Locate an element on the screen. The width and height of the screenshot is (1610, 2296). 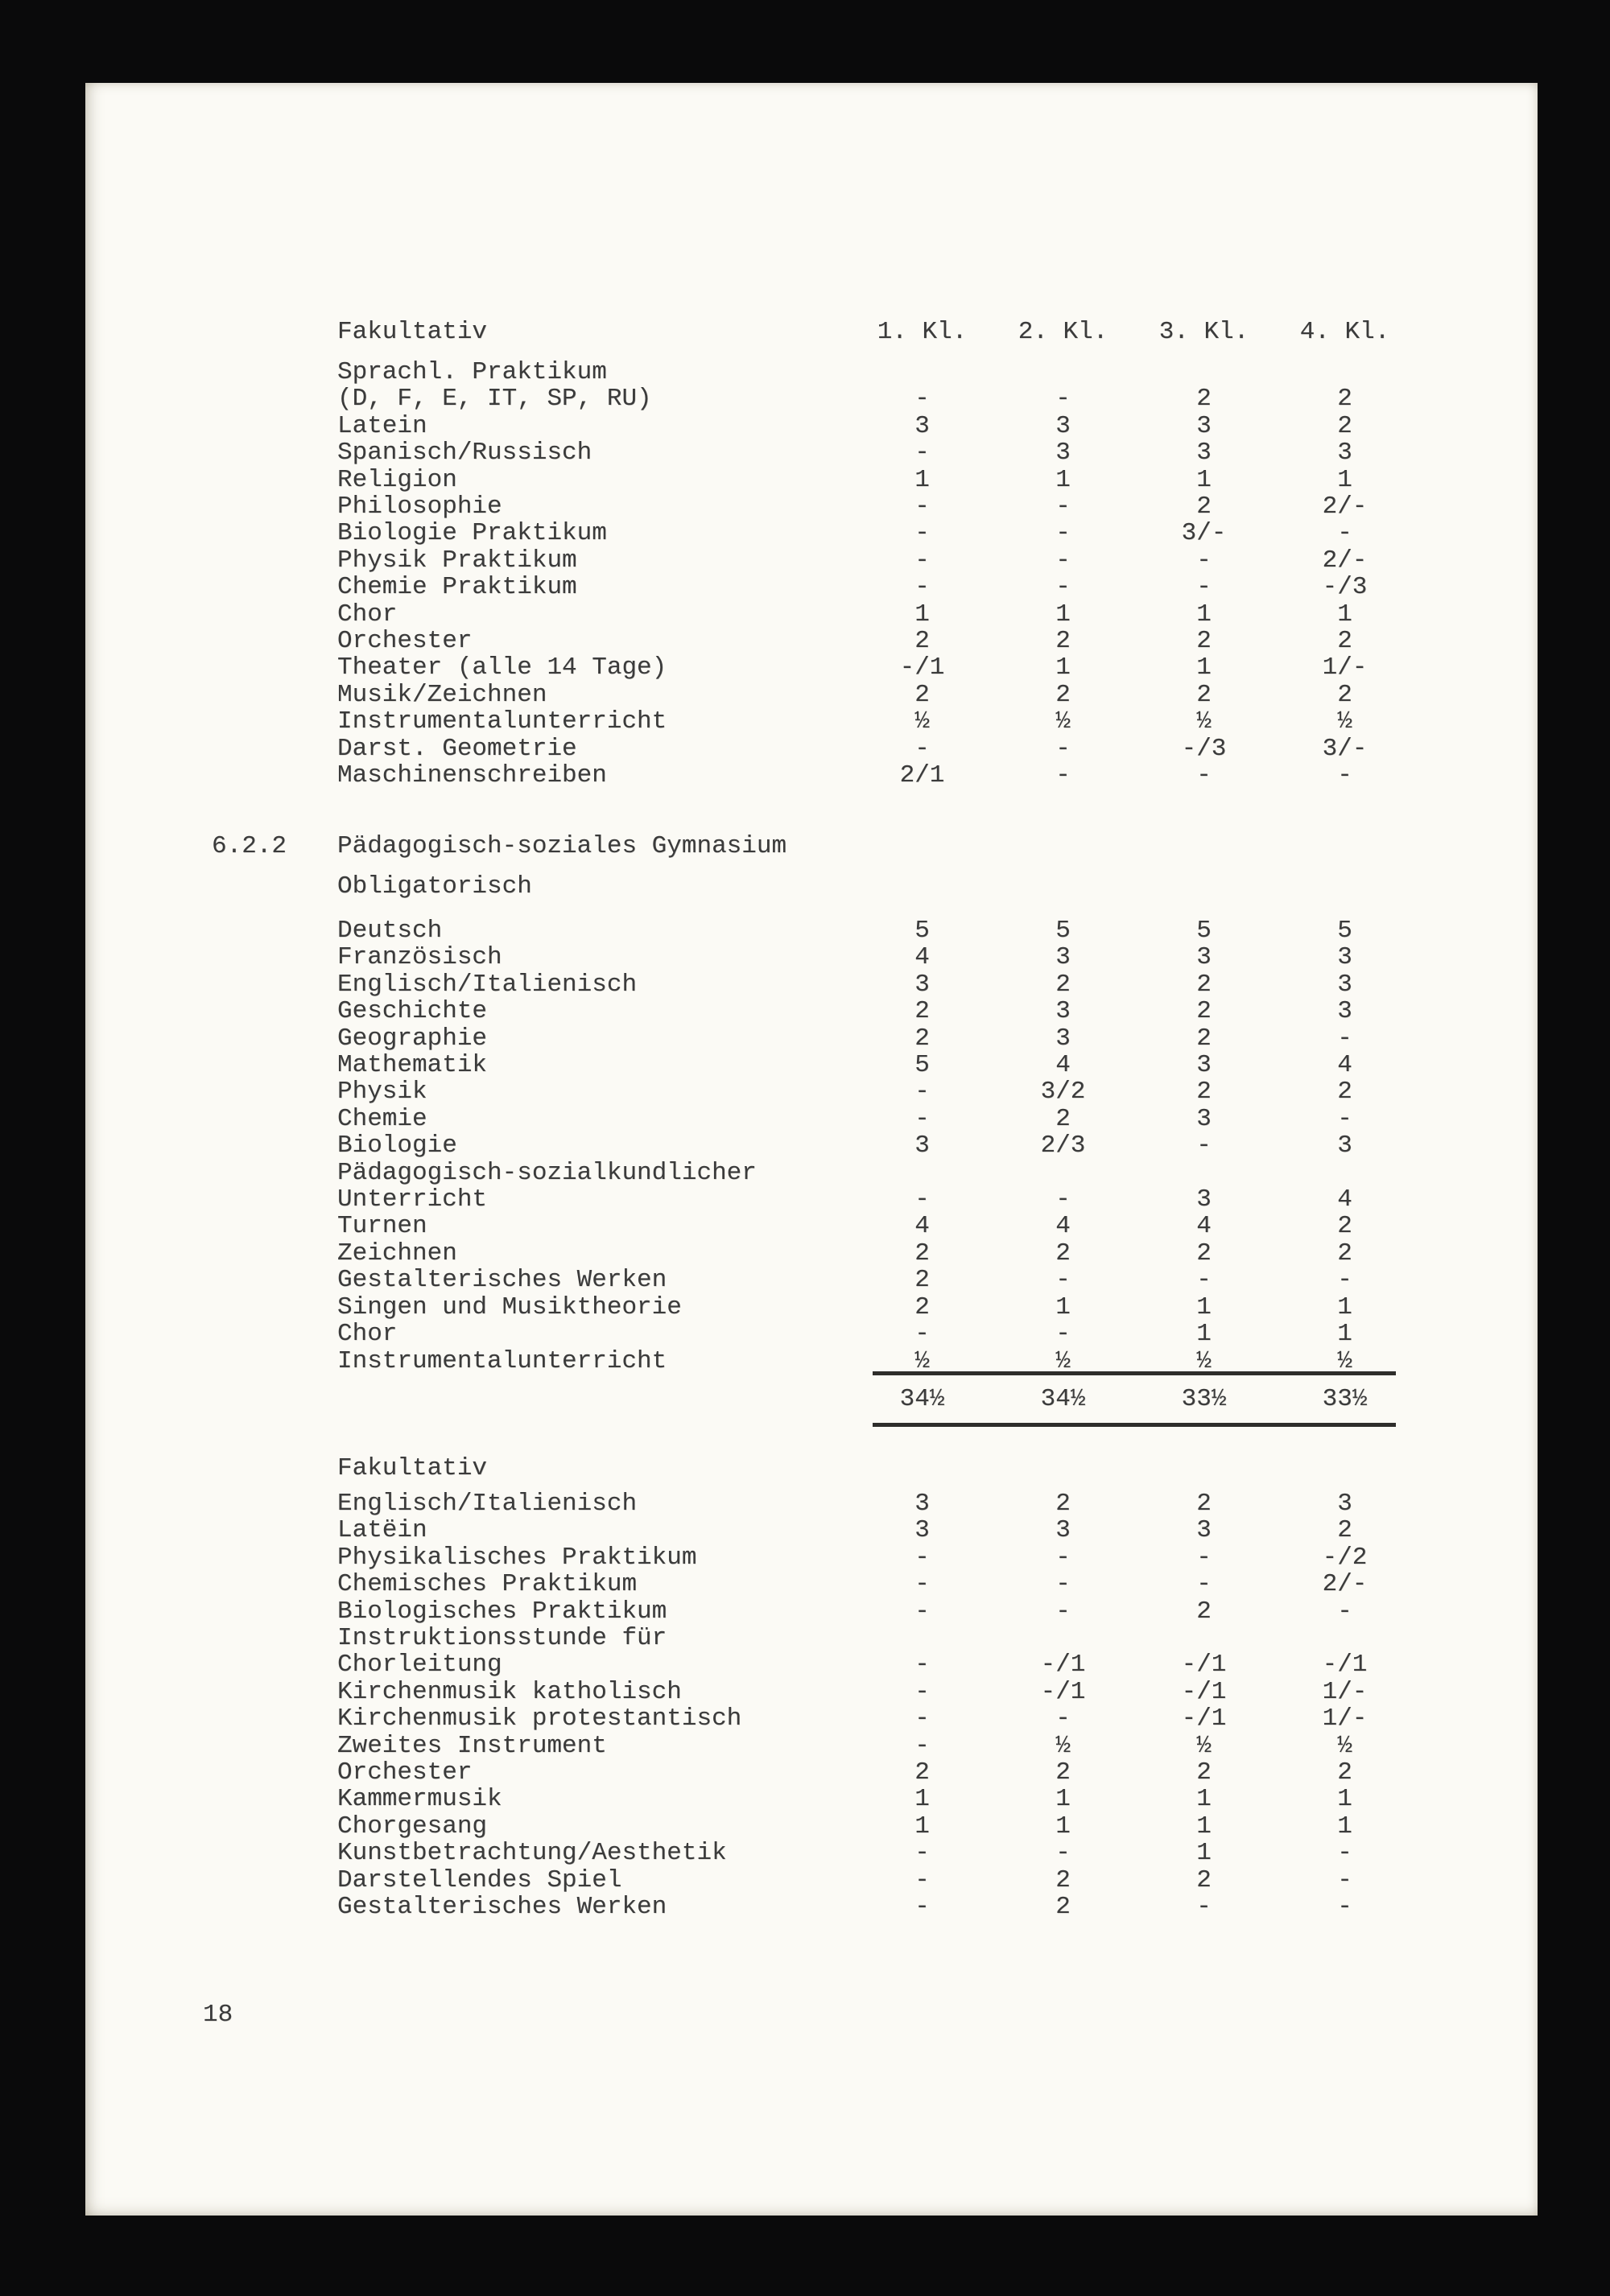
table-row: Kirchenmusik protestantisch - - -/1 1/- is located at coordinates (876, 1718).